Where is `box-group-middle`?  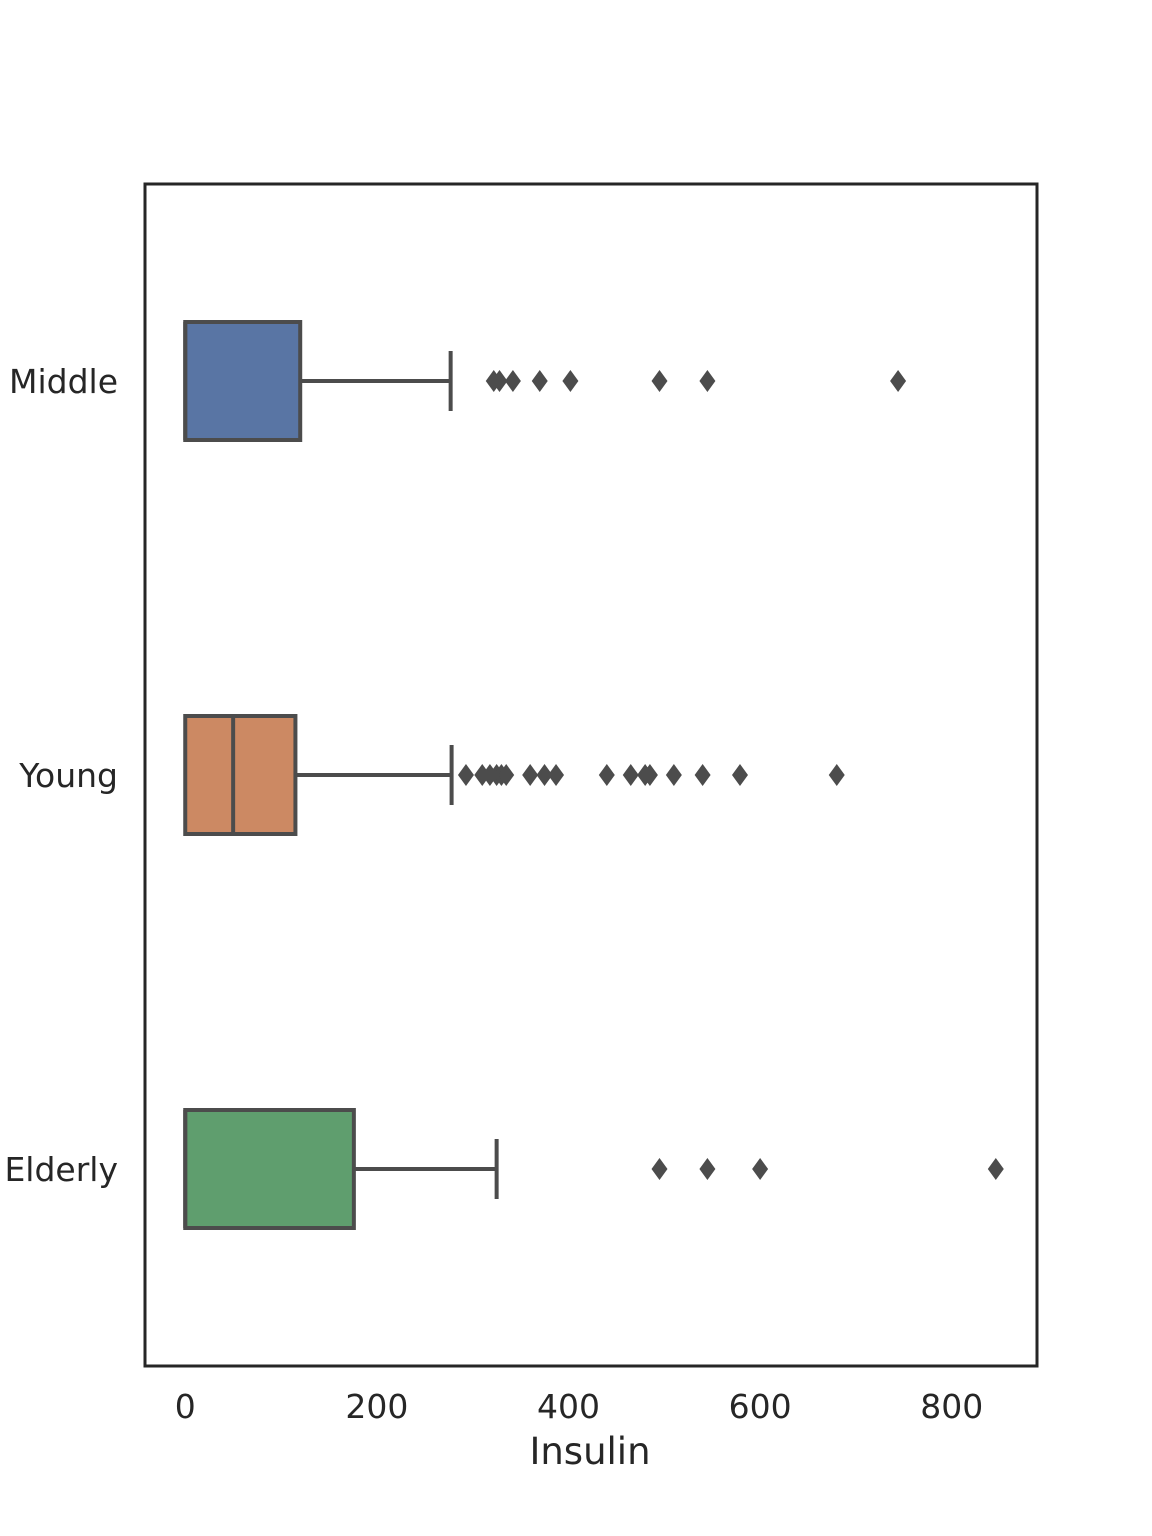
box-group-middle is located at coordinates (545, 381).